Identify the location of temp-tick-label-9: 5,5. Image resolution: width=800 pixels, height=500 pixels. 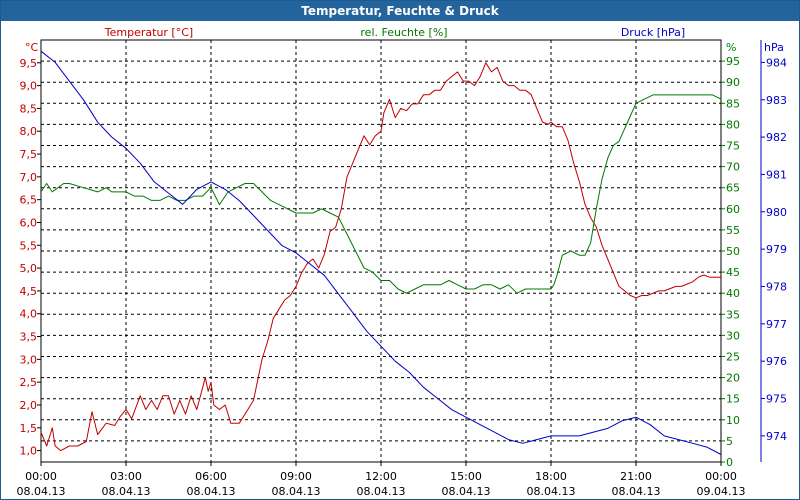
(29, 245).